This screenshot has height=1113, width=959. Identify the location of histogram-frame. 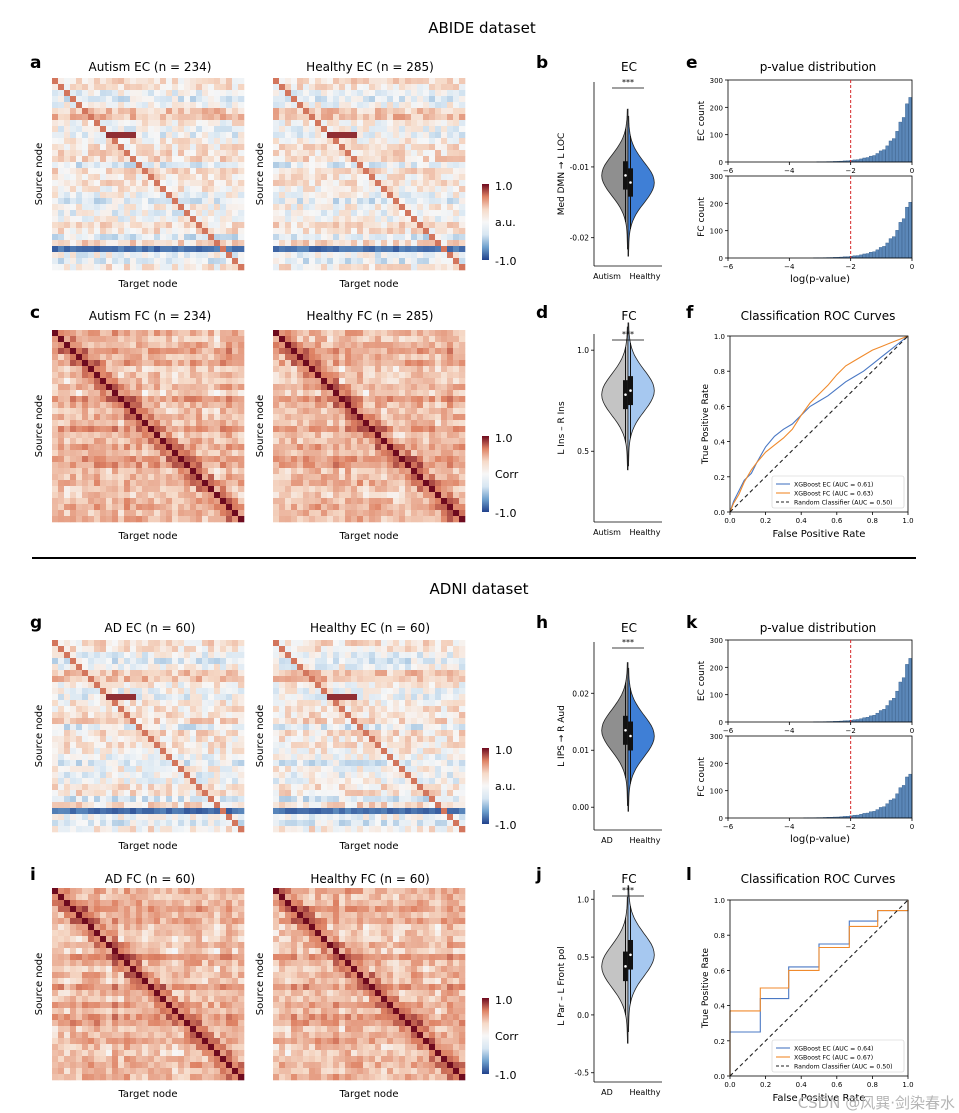
(820, 121).